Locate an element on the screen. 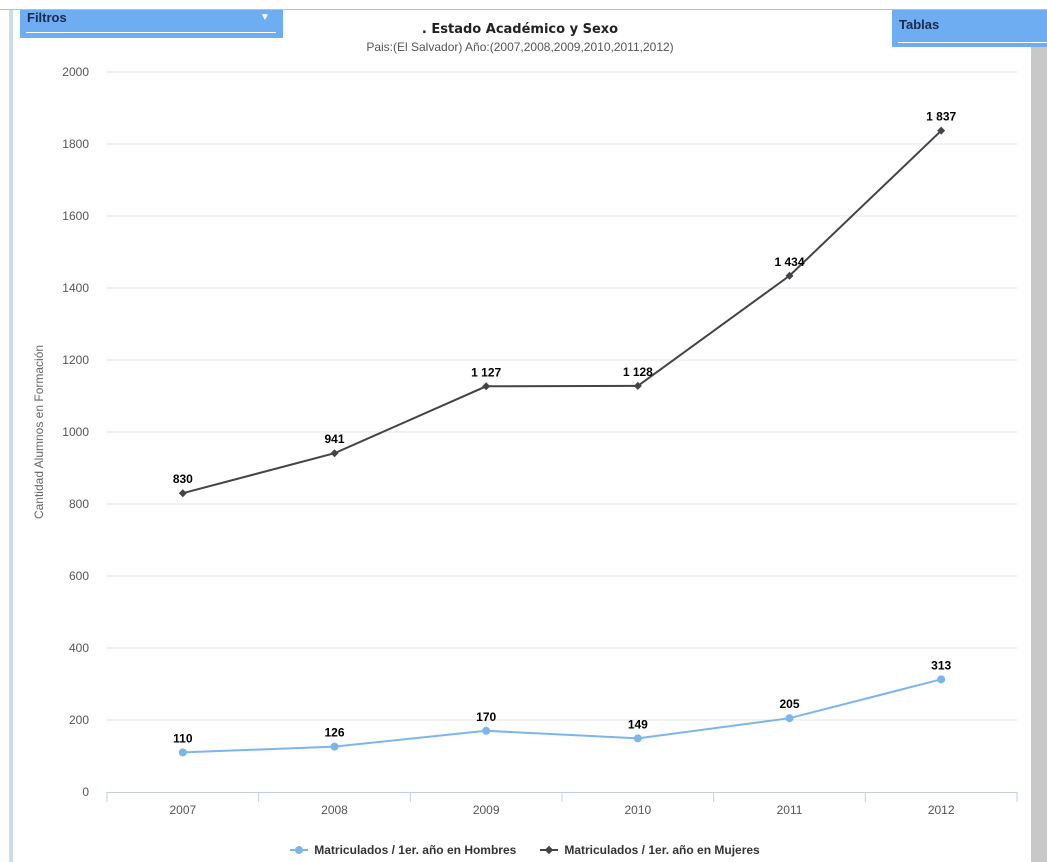 Image resolution: width=1047 pixels, height=862 pixels. legend-diamond-icon is located at coordinates (549, 850).